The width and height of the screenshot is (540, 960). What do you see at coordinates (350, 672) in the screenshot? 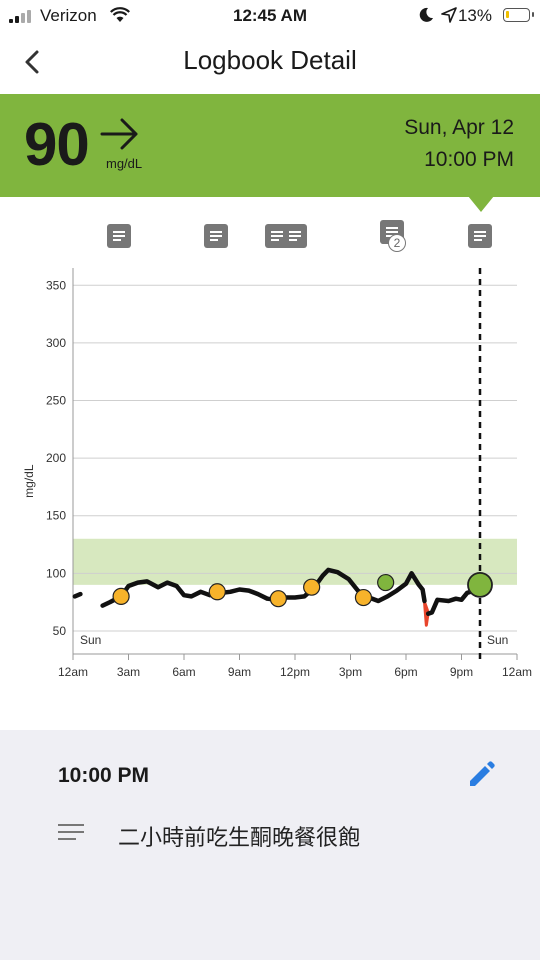
I see `x-tick-label: 3pm` at bounding box center [350, 672].